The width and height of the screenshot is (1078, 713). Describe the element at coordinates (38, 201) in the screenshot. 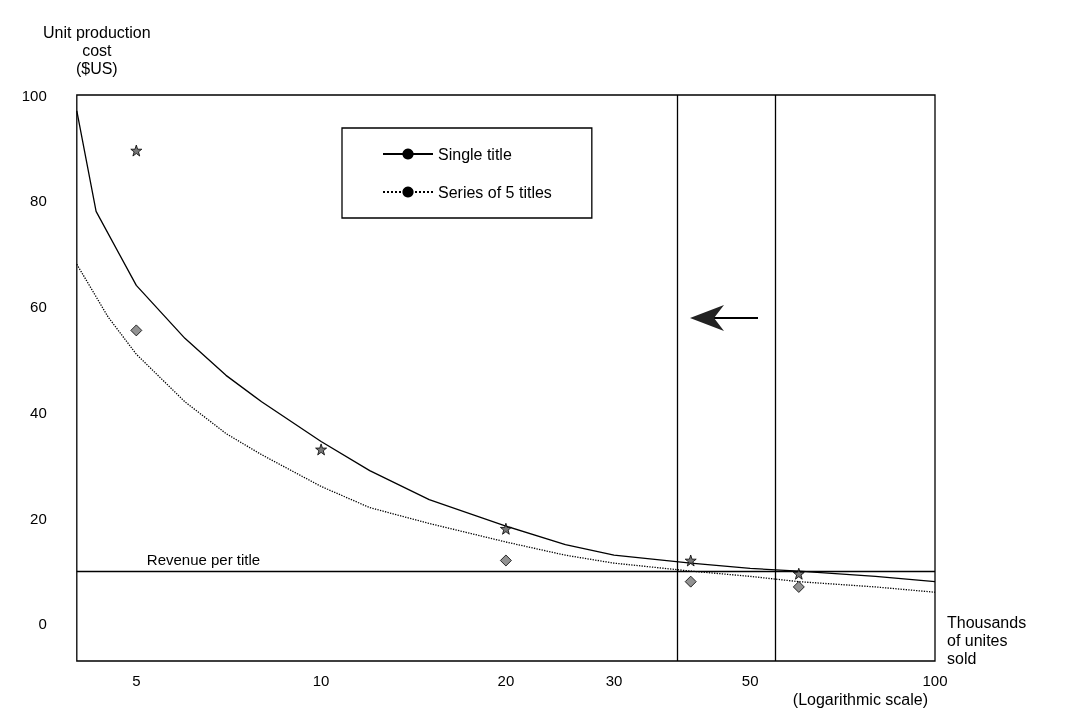

I see `y-tick-label: 80` at that location.